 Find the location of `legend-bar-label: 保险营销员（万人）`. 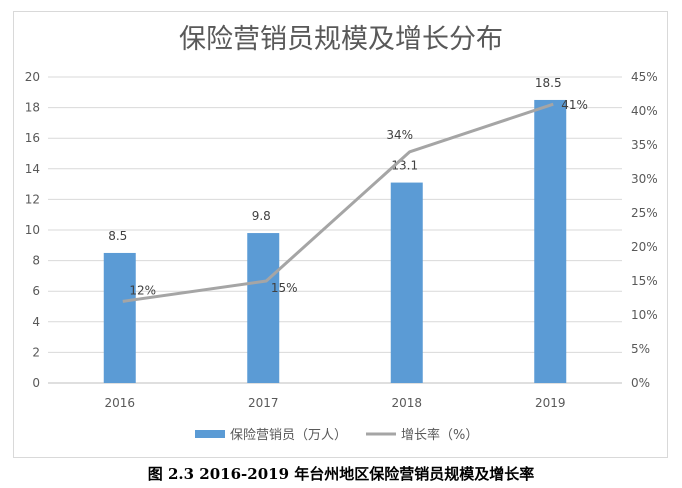

legend-bar-label: 保险营销员（万人） is located at coordinates (288, 435).